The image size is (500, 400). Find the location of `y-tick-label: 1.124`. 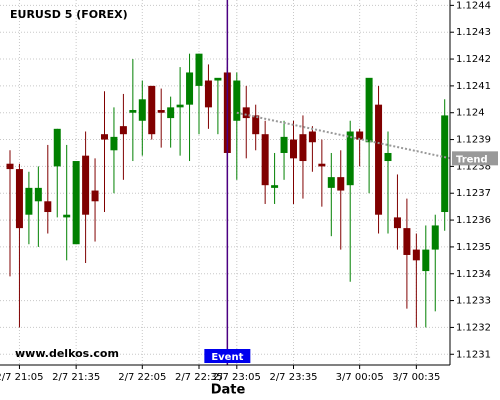

y-tick-label: 1.124 is located at coordinates (470, 113).